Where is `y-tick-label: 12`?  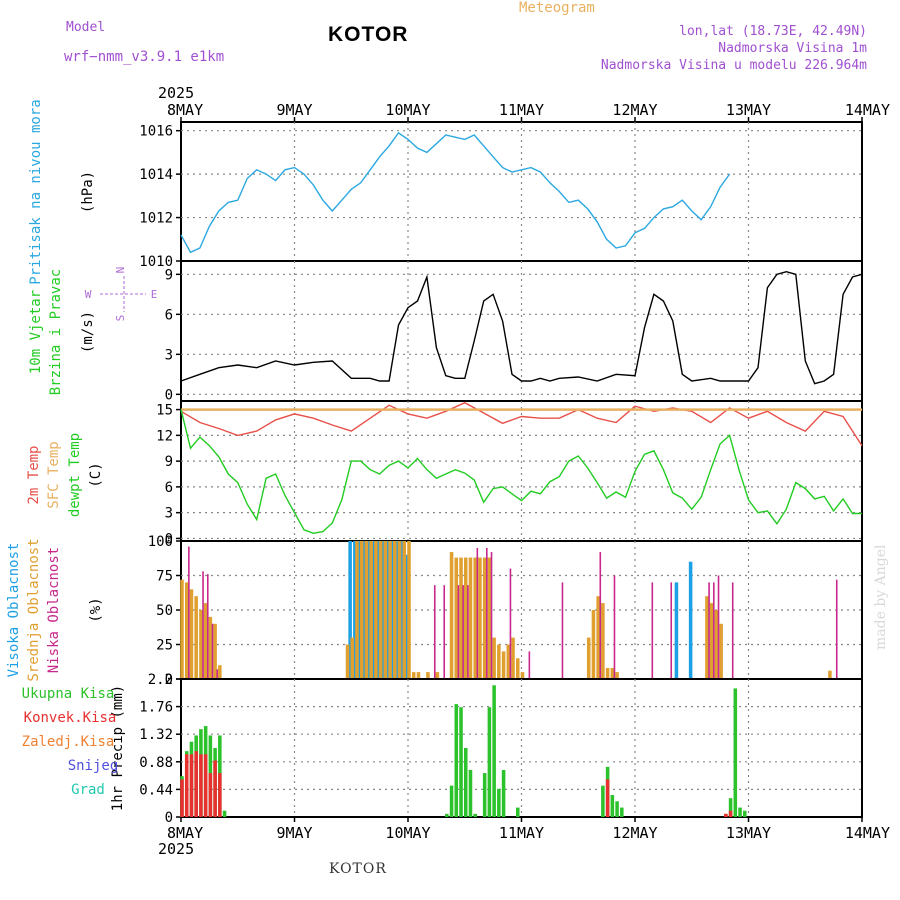
y-tick-label: 12 is located at coordinates (164, 436).